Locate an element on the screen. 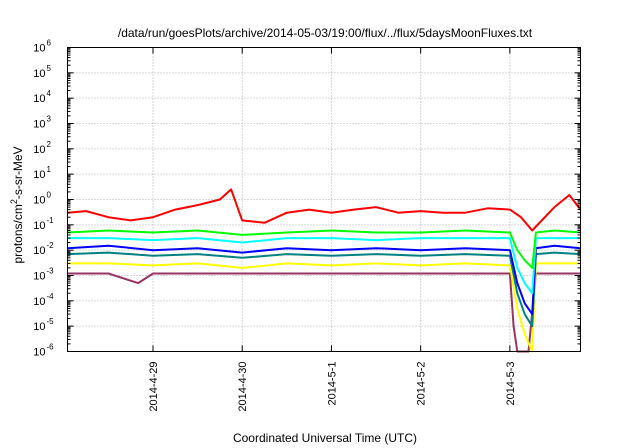  y-tick-exponent: -5 is located at coordinates (51, 321).